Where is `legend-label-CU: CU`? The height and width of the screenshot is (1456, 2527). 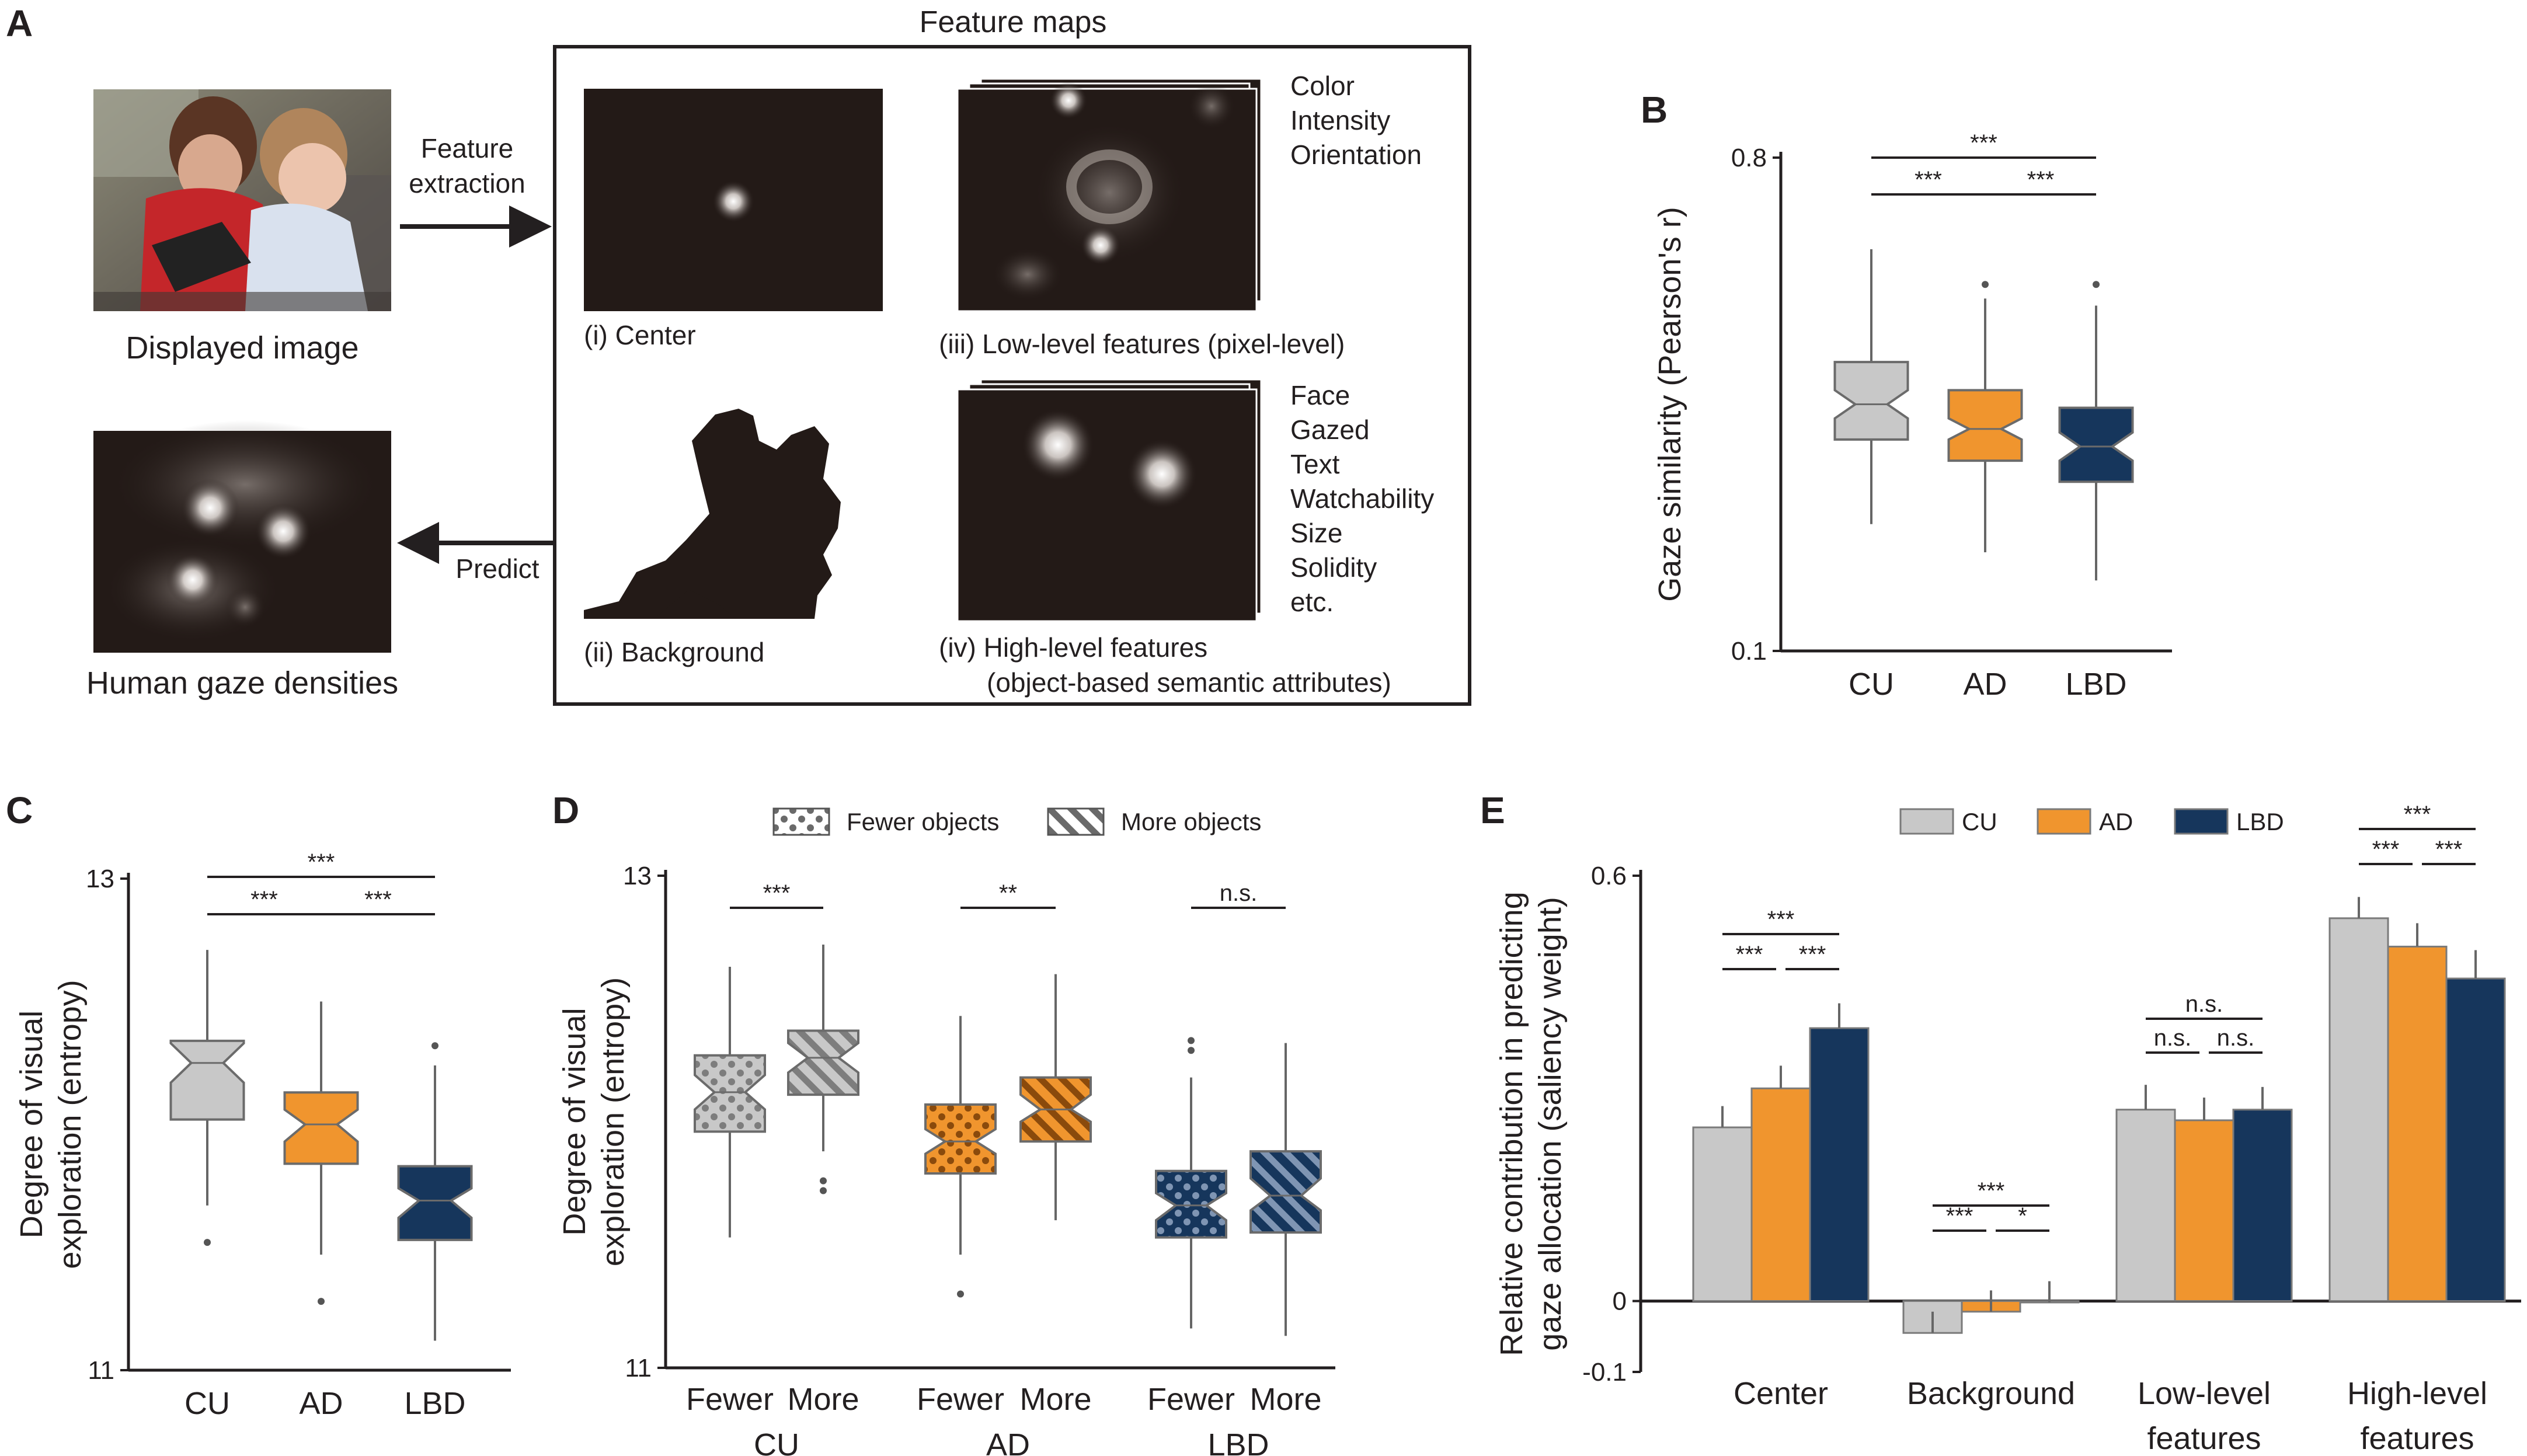
legend-label-CU: CU is located at coordinates (1979, 821).